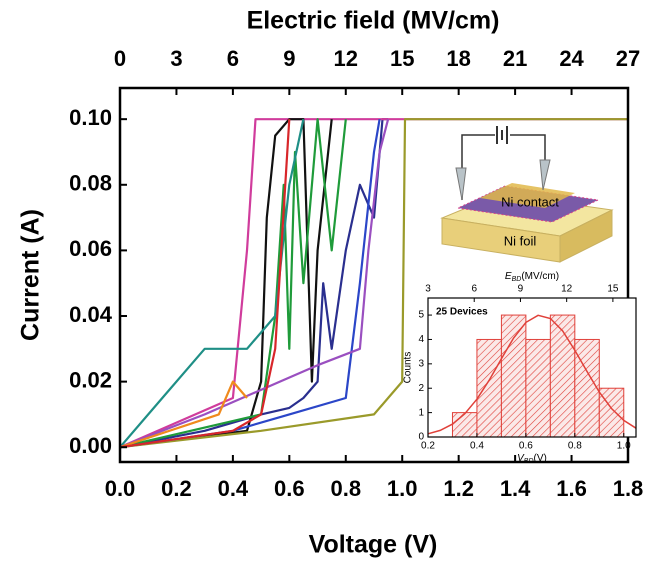 Image resolution: width=649 pixels, height=561 pixels. I want to click on schematic-label: Ni foil, so click(520, 240).